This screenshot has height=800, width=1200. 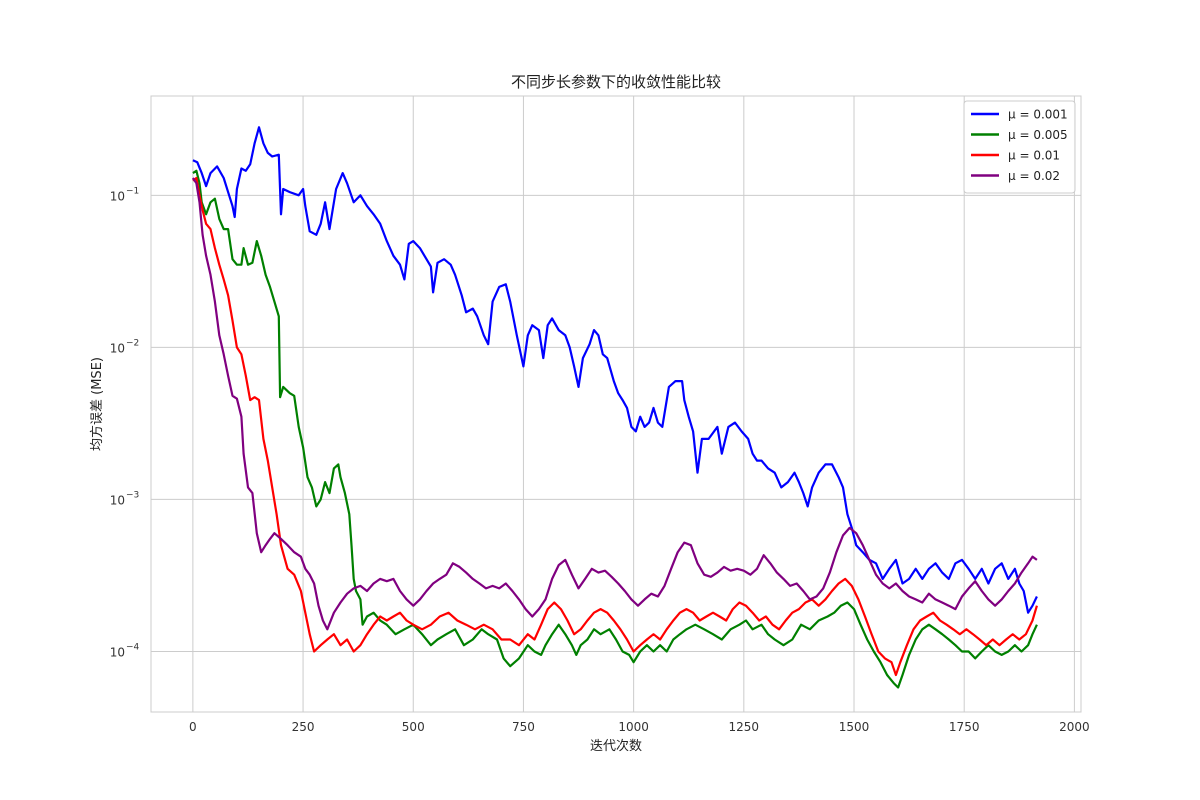 I want to click on x-tick-label: 1250, so click(x=744, y=727).